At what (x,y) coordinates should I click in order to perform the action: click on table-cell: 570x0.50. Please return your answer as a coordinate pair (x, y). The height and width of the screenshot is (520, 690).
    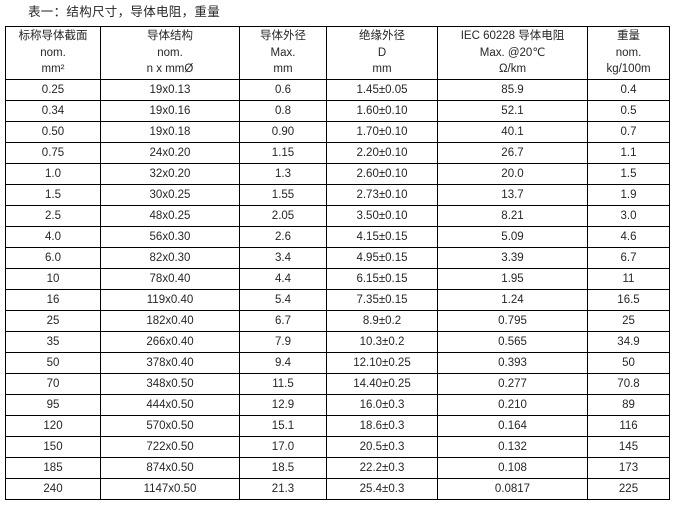
    Looking at the image, I should click on (170, 425).